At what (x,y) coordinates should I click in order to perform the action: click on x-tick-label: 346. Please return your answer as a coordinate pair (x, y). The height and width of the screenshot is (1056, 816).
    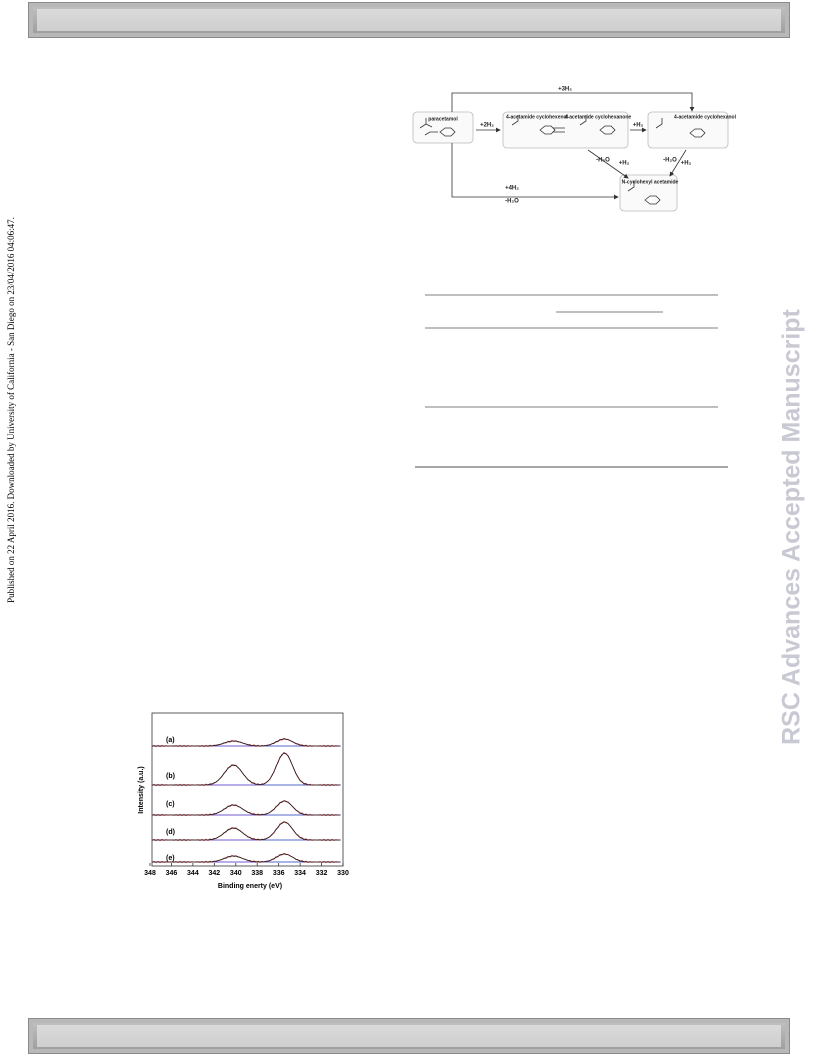
    Looking at the image, I should click on (172, 873).